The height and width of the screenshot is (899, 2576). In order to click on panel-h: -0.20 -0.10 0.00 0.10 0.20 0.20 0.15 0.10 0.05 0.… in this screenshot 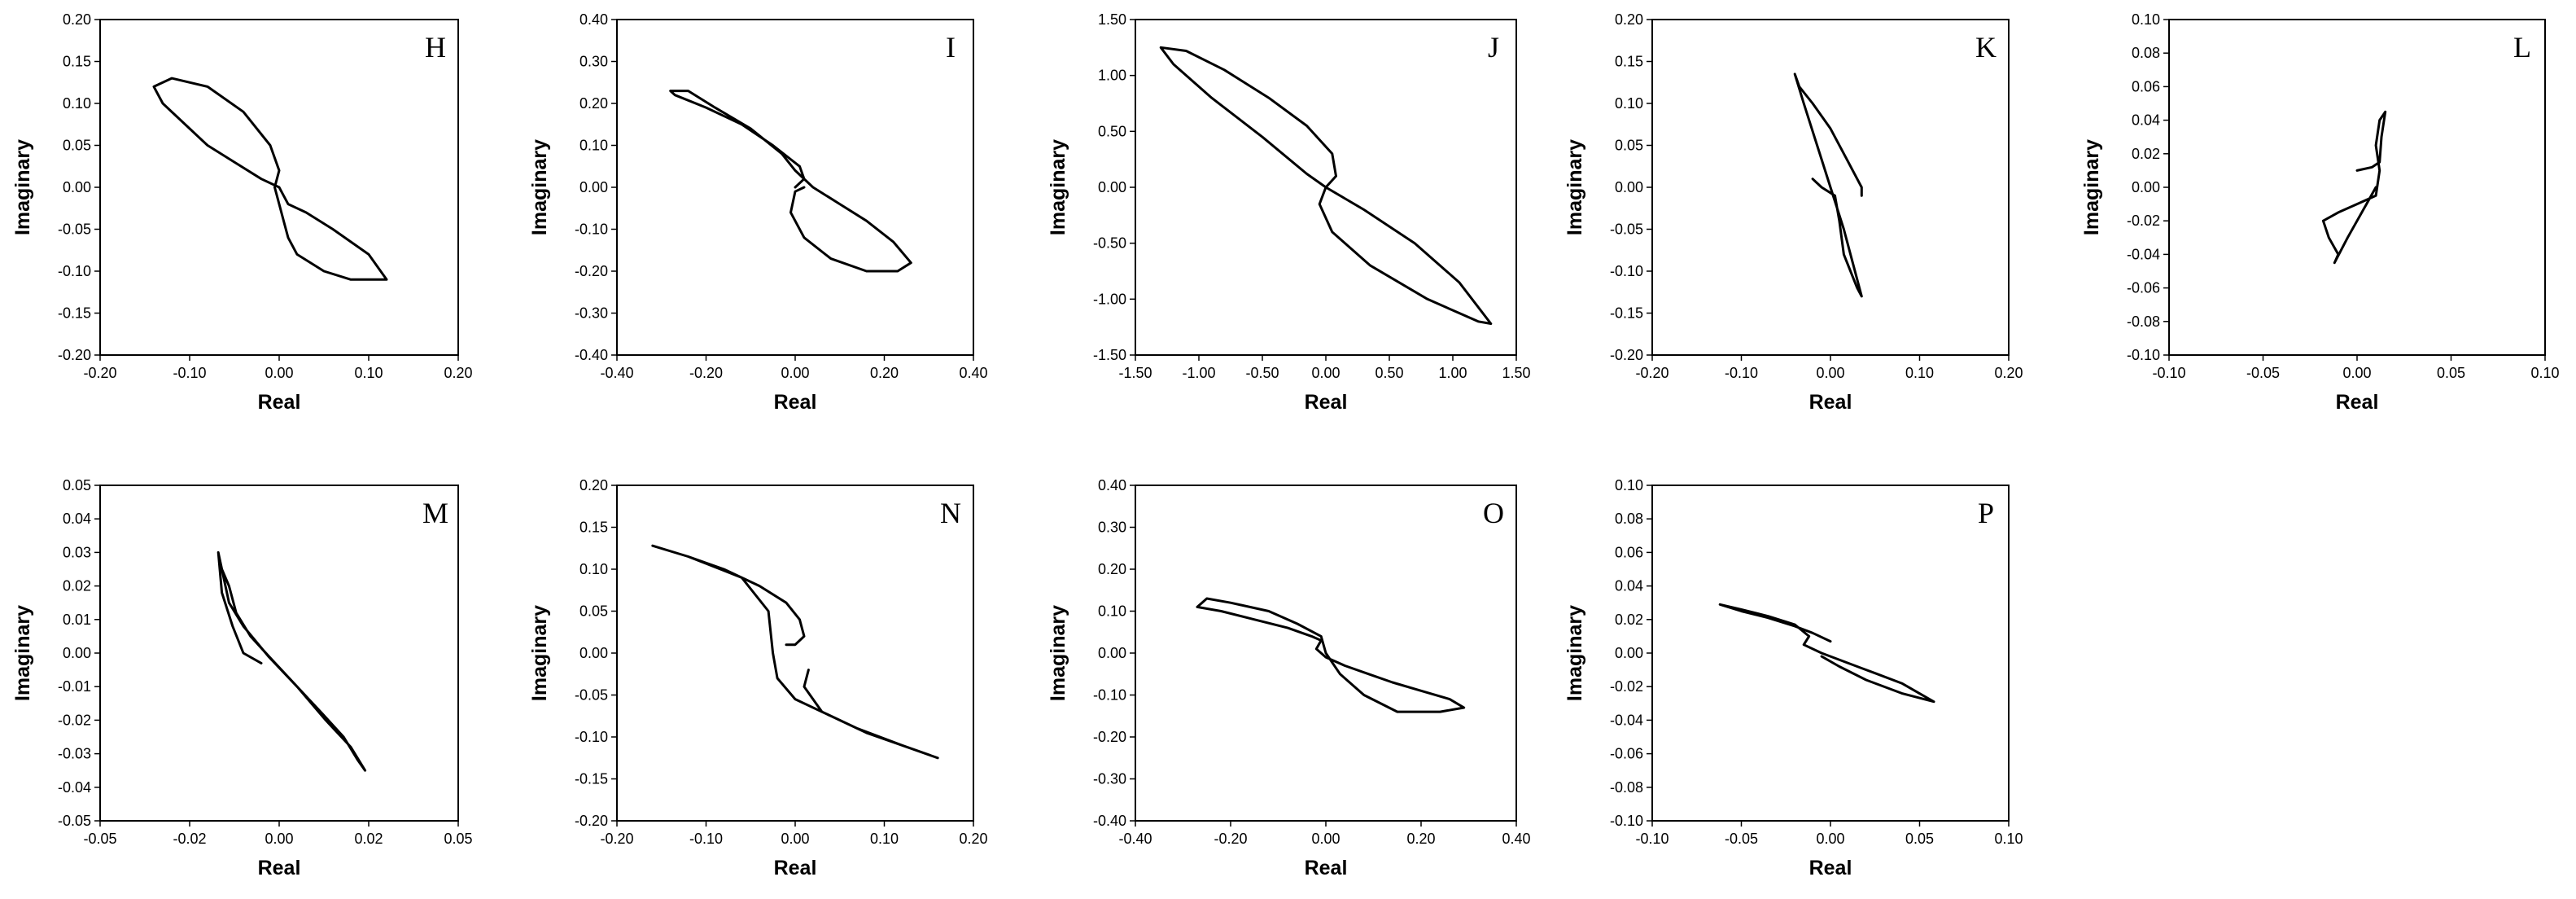, I will do `click(242, 212)`.